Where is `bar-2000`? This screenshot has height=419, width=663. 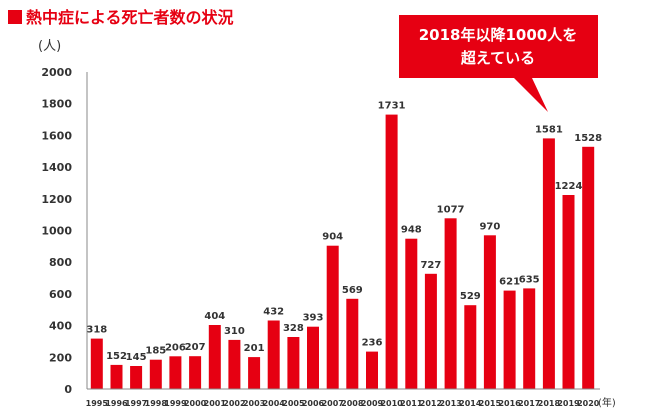 bar-2000 is located at coordinates (195, 372).